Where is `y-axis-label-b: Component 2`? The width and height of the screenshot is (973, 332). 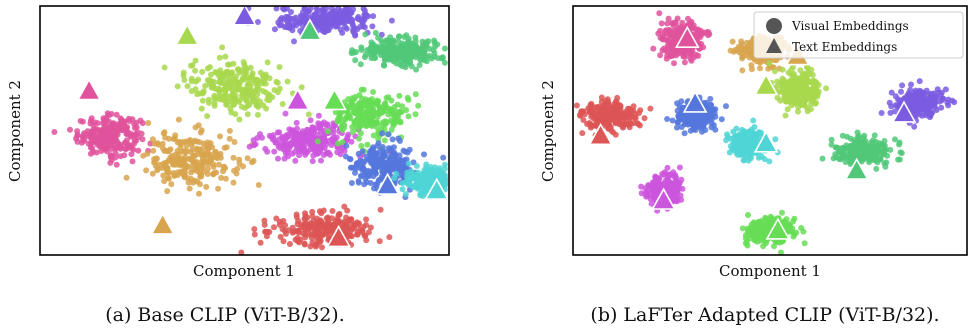
y-axis-label-b: Component 2 is located at coordinates (548, 131).